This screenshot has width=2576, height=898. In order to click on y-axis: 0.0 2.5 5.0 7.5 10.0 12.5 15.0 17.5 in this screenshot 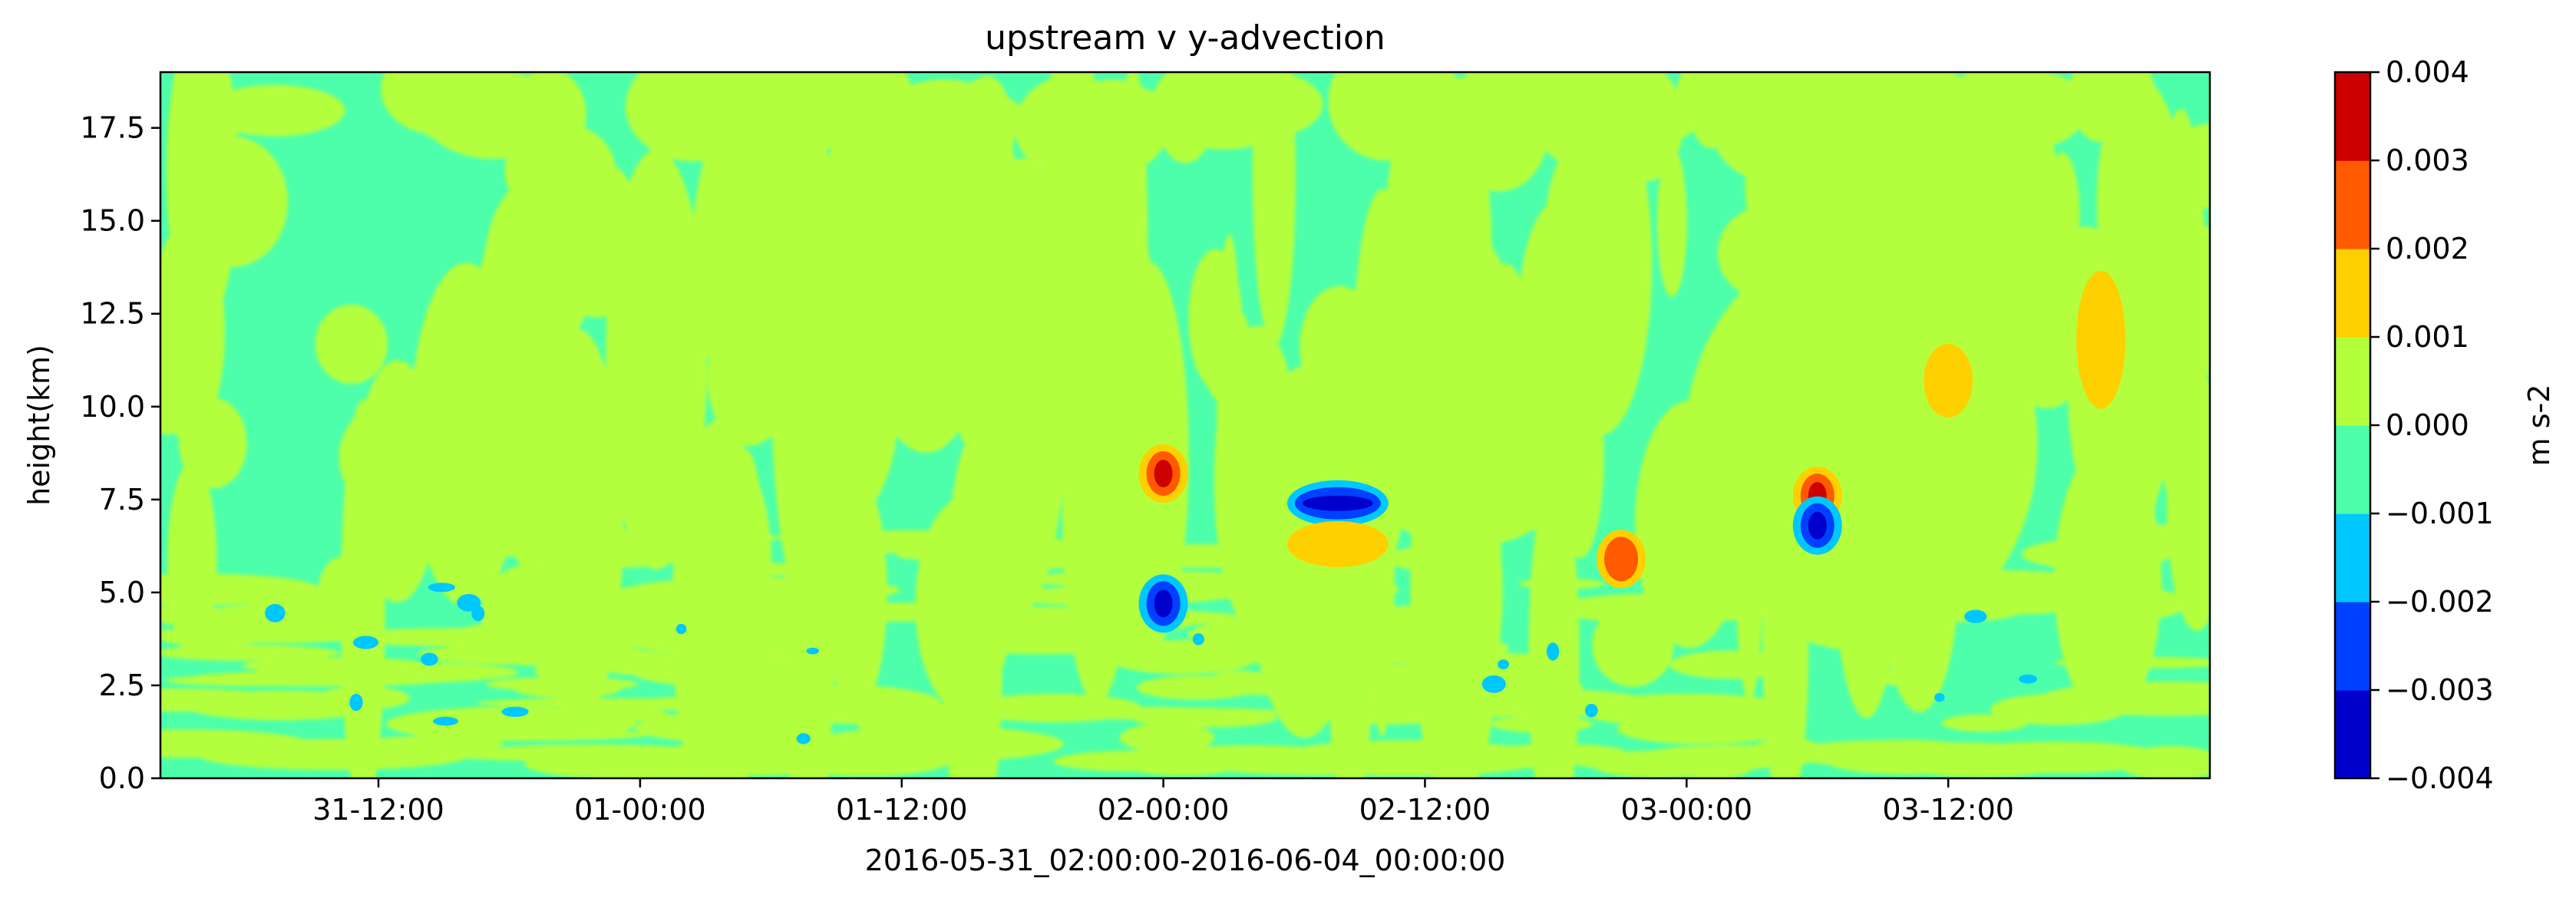, I will do `click(120, 453)`.